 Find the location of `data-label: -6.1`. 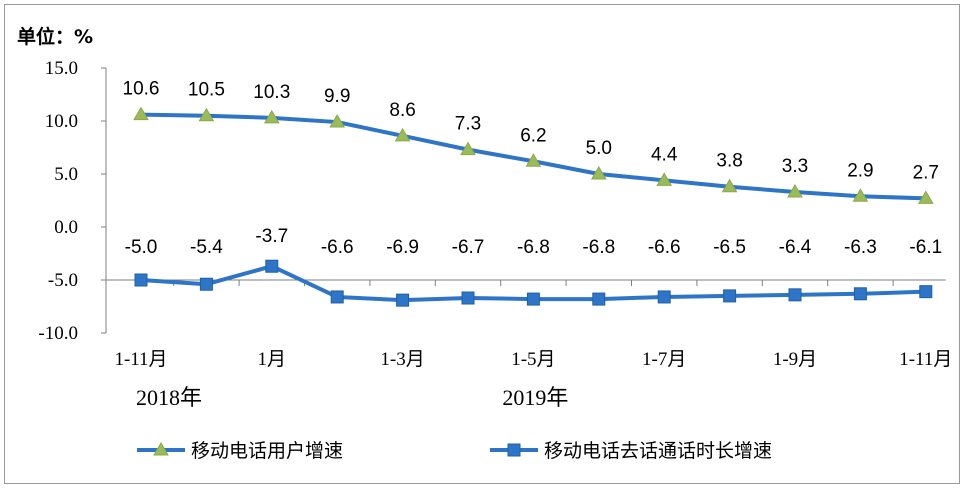

data-label: -6.1 is located at coordinates (925, 247).